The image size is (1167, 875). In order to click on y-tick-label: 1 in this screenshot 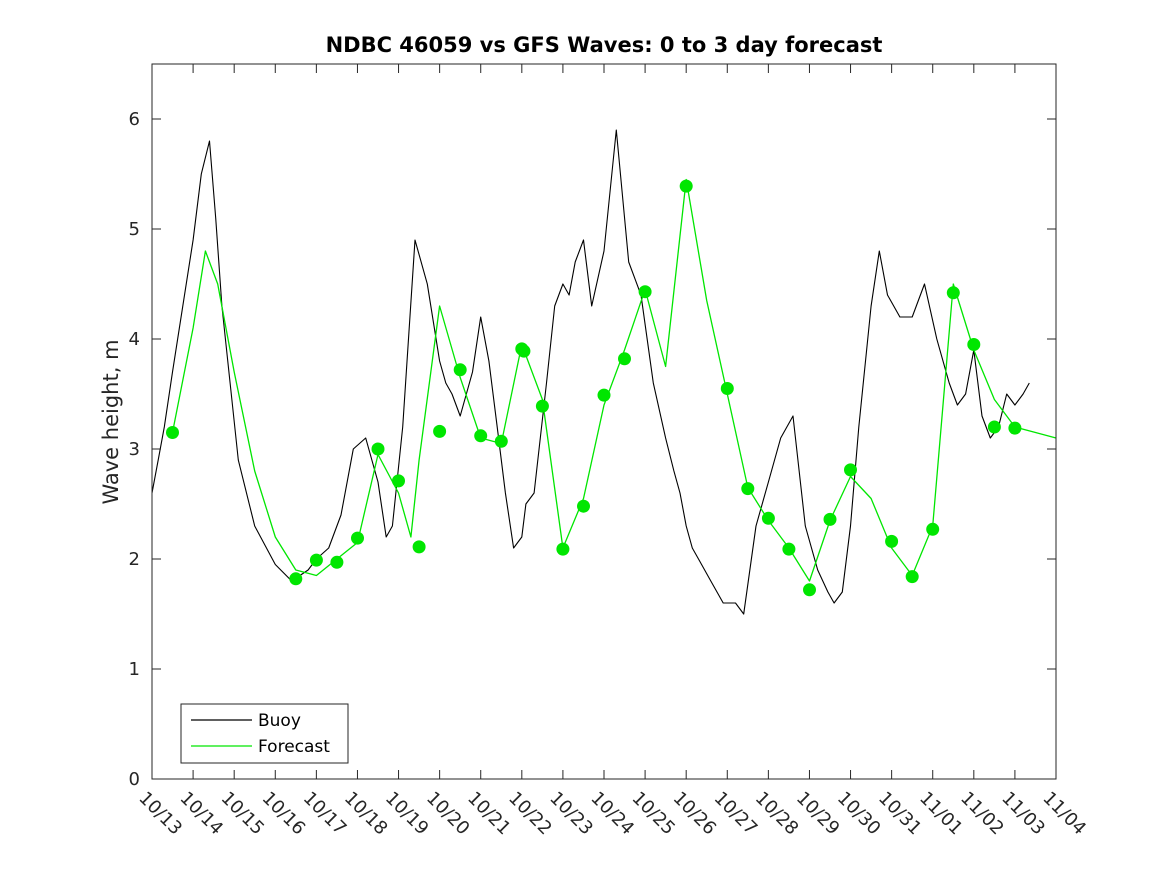, I will do `click(134, 669)`.